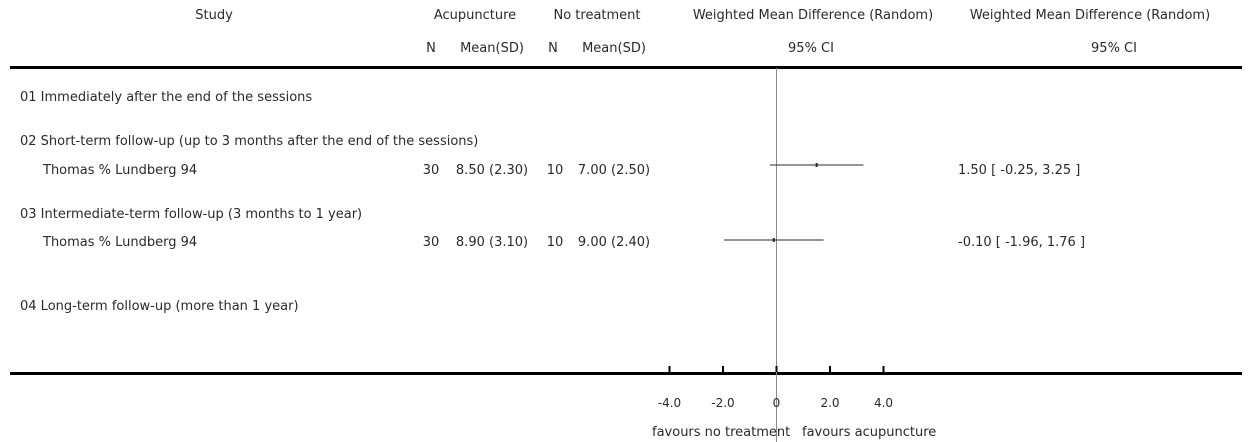 This screenshot has height=442, width=1252. I want to click on n-no-treatment-header: N, so click(553, 48).